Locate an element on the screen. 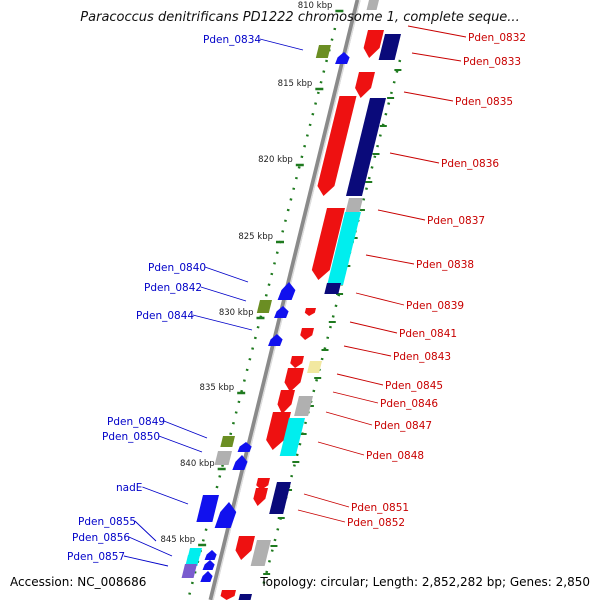 The width and height of the screenshot is (600, 600). gene-label-reverse: Pden_0833 is located at coordinates (492, 62).